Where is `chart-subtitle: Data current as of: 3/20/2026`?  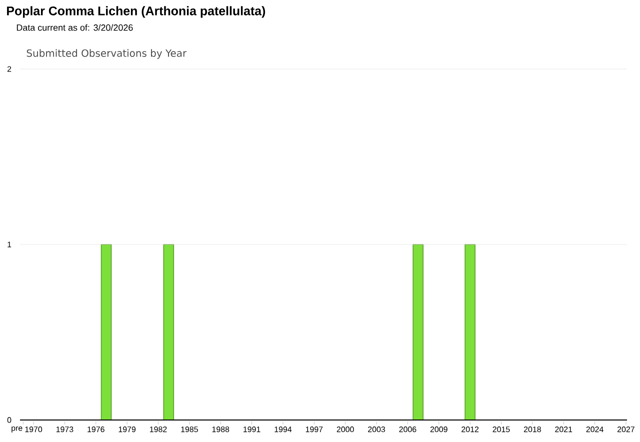
chart-subtitle: Data current as of: 3/20/2026 is located at coordinates (74, 27).